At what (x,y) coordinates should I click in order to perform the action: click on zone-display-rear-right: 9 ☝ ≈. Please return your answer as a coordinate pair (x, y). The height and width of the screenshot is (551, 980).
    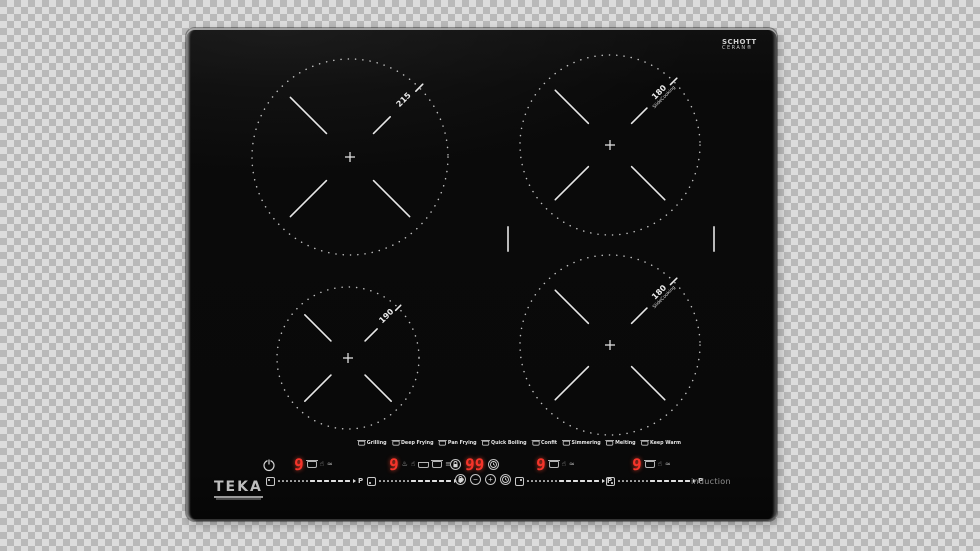
    Looking at the image, I should click on (555, 464).